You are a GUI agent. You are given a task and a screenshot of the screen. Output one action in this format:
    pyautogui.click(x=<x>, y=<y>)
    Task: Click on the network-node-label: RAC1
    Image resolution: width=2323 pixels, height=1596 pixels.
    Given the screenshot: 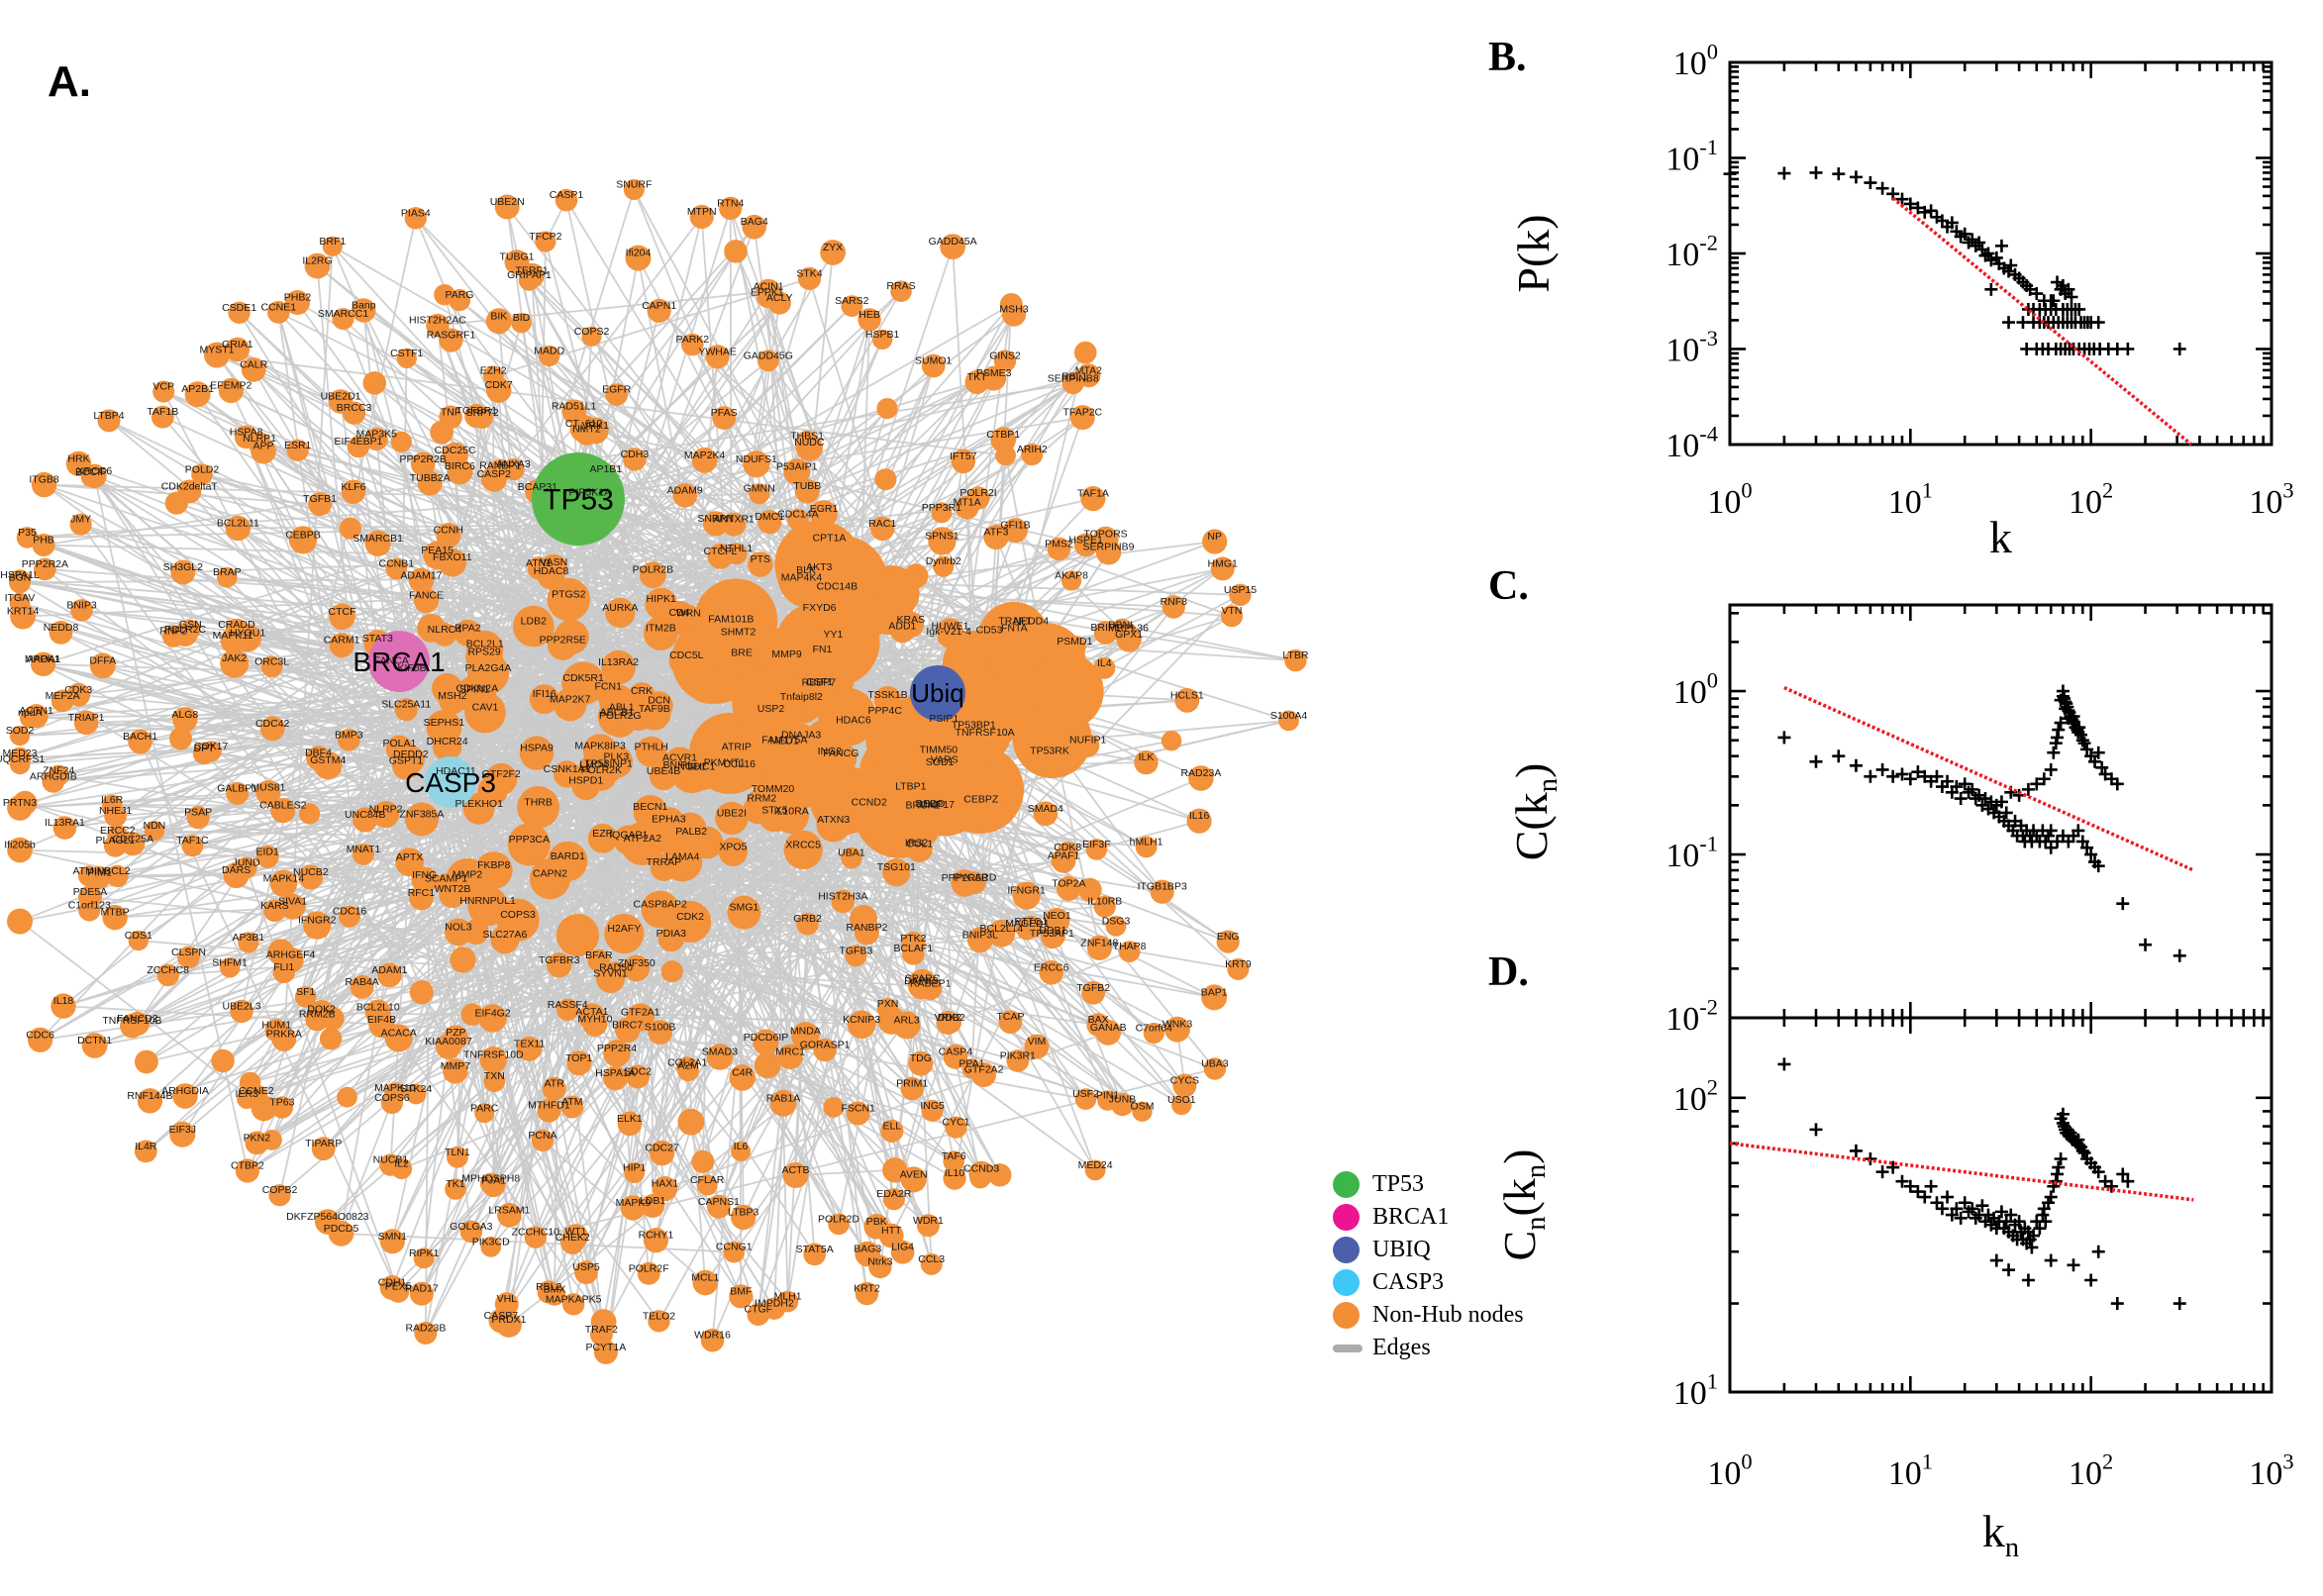 What is the action you would take?
    pyautogui.click(x=882, y=524)
    